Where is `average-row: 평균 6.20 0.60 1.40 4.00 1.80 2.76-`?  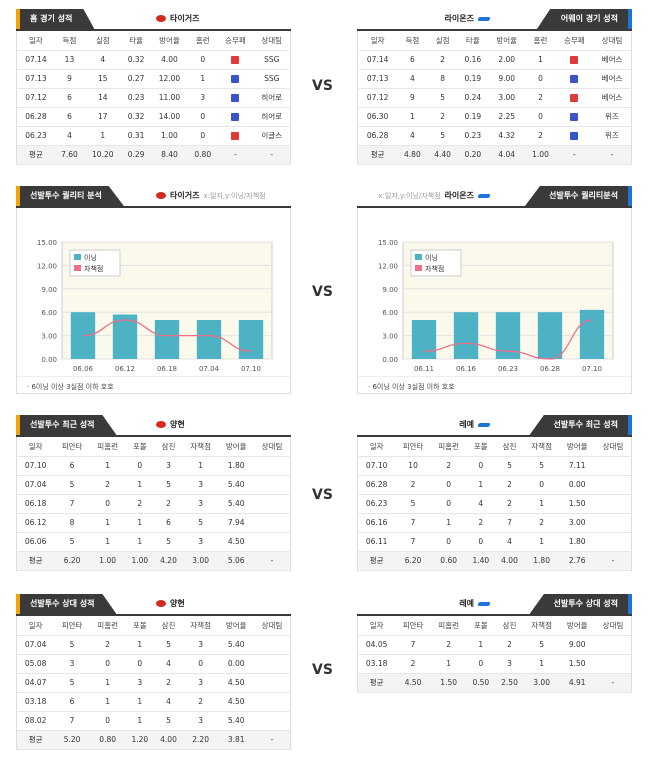 average-row: 평균 6.20 0.60 1.40 4.00 1.80 2.76- is located at coordinates (494, 561).